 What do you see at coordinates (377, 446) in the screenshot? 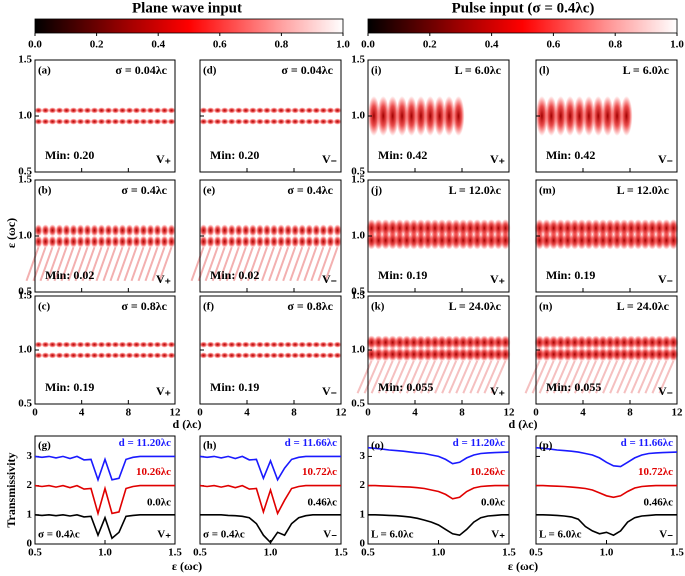
I see `panel-label: (o)` at bounding box center [377, 446].